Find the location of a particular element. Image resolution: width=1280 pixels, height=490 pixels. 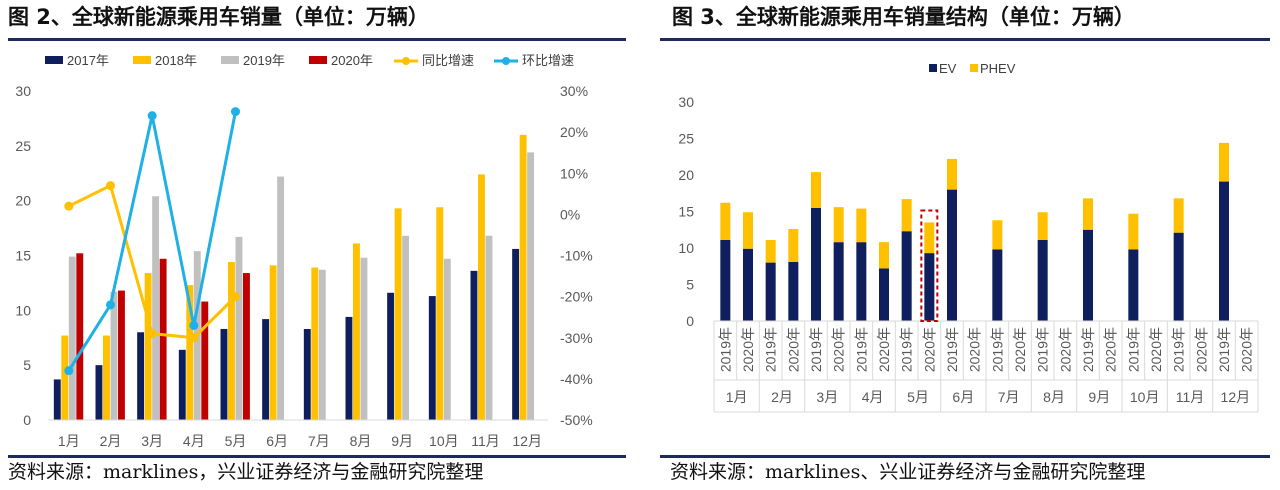

stack-PHEV-6月-2019年 is located at coordinates (952, 174).